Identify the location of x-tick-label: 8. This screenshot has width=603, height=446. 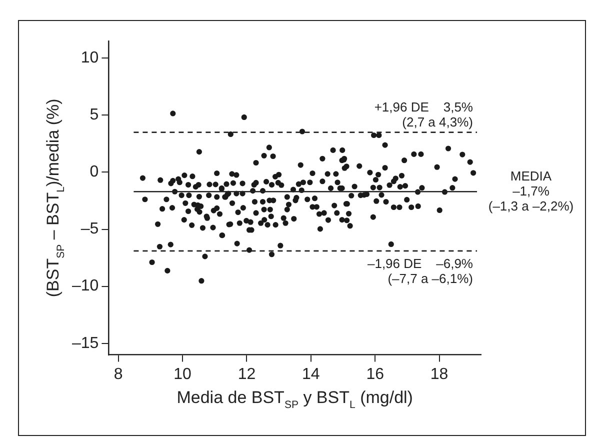
(118, 374).